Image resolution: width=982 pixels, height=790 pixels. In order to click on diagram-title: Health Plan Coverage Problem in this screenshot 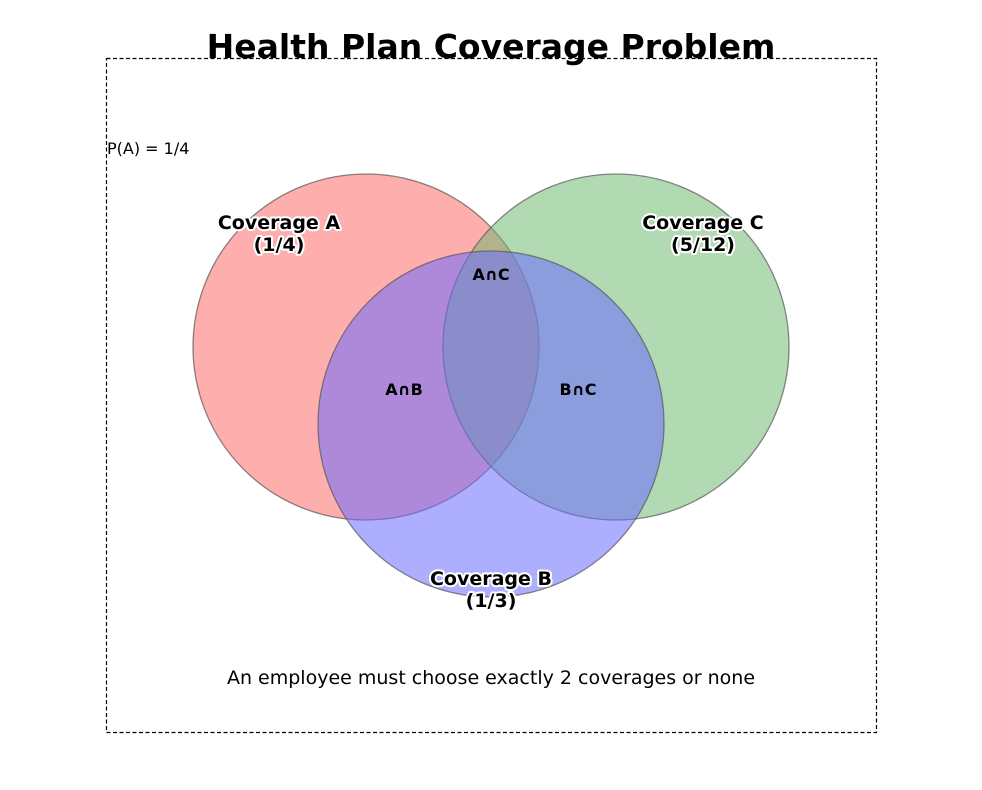, I will do `click(491, 46)`.